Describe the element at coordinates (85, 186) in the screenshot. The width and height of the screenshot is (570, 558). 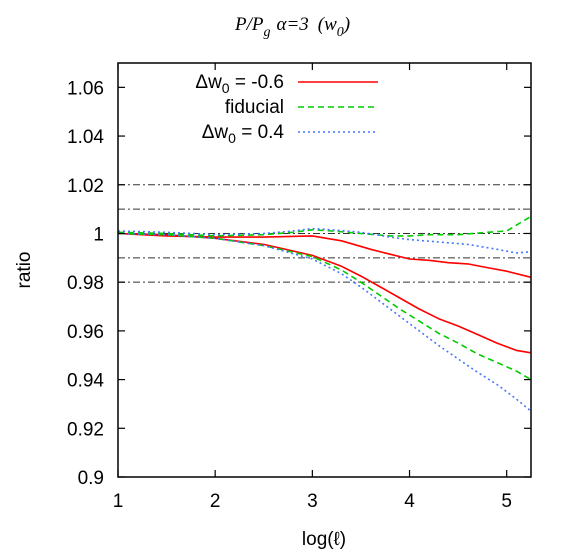
I see `y-tick-label-6: 1.02` at that location.